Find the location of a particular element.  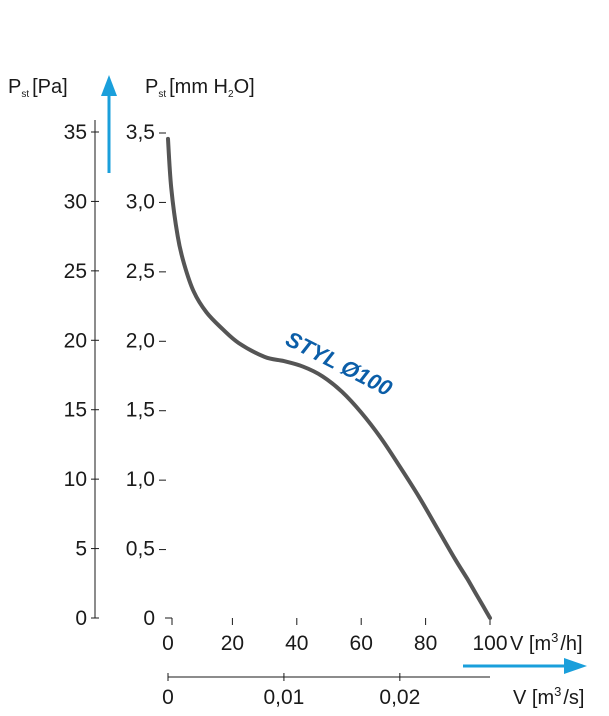

x-tick-label: 0 is located at coordinates (168, 643).